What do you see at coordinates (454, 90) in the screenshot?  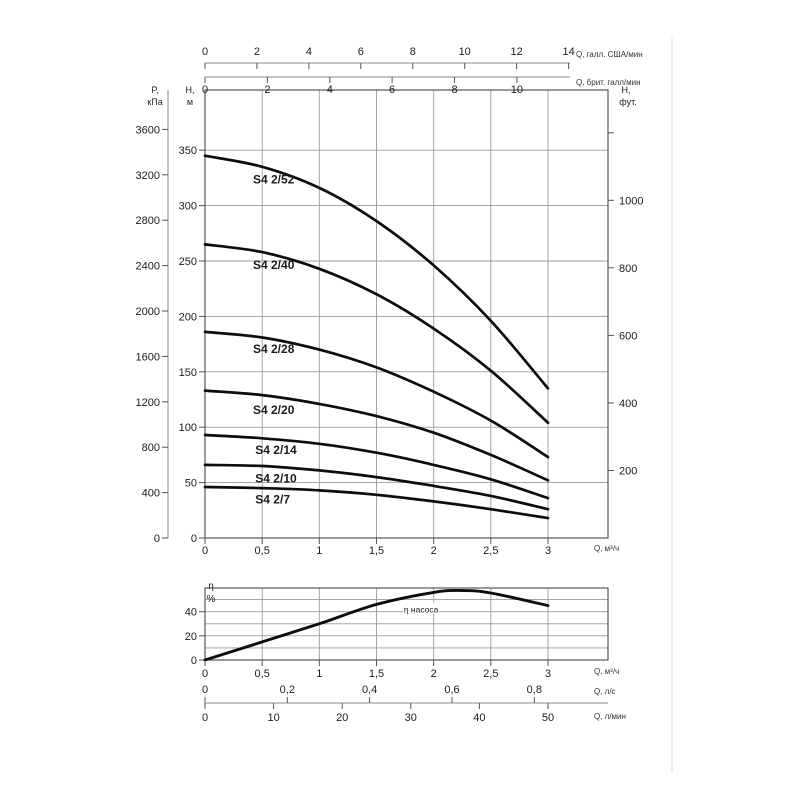 I see `uk-gal-tick-label: 8` at bounding box center [454, 90].